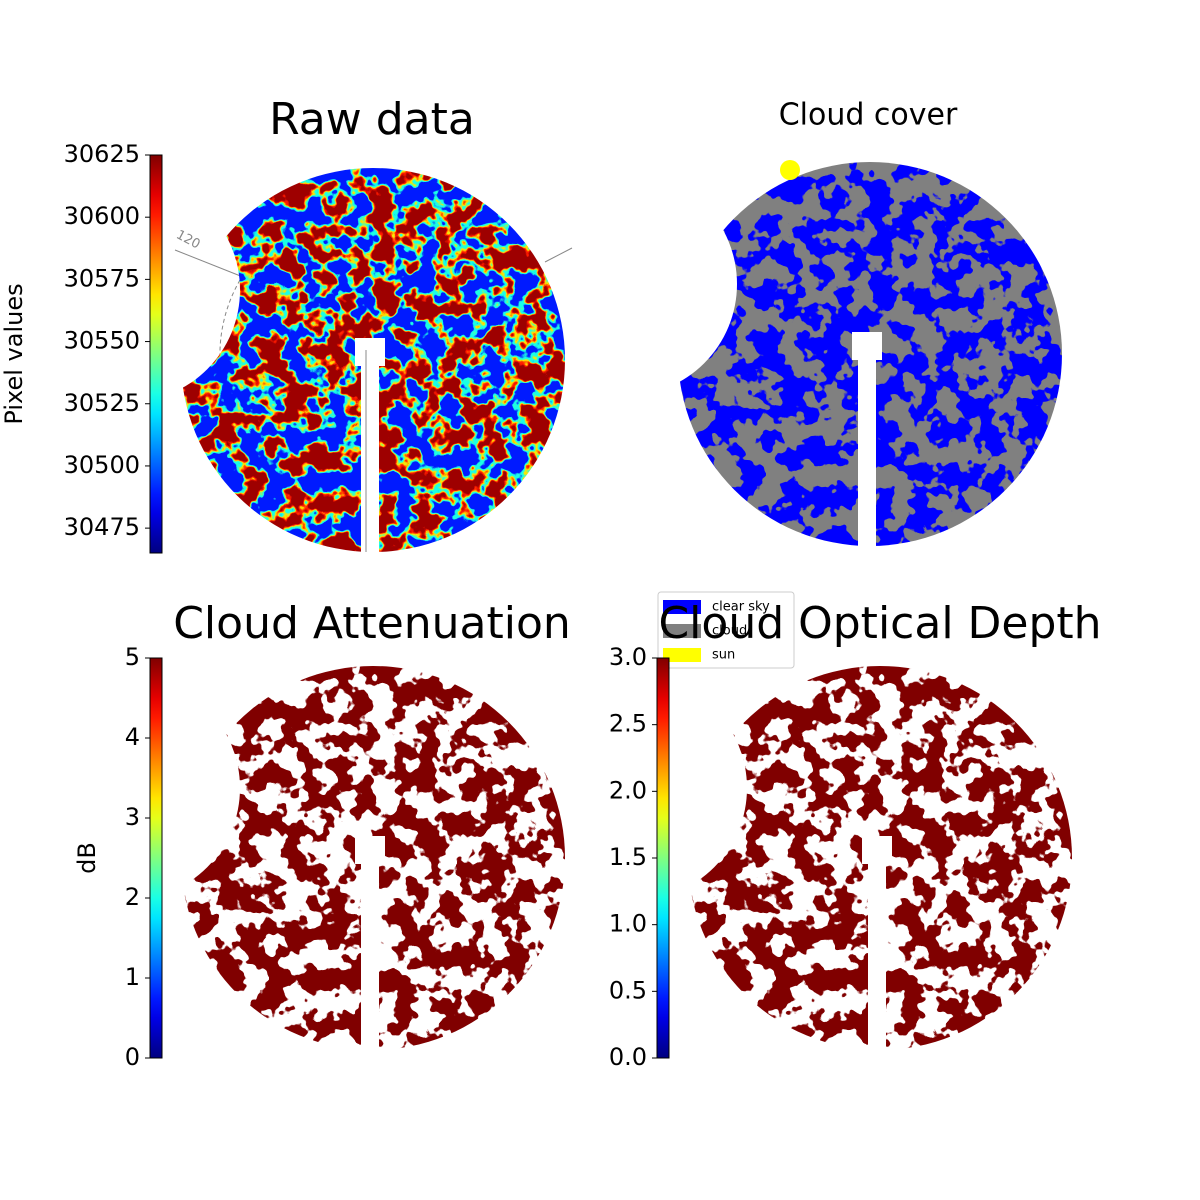 The height and width of the screenshot is (1200, 1200). I want to click on tick-label: 2, so click(132, 897).